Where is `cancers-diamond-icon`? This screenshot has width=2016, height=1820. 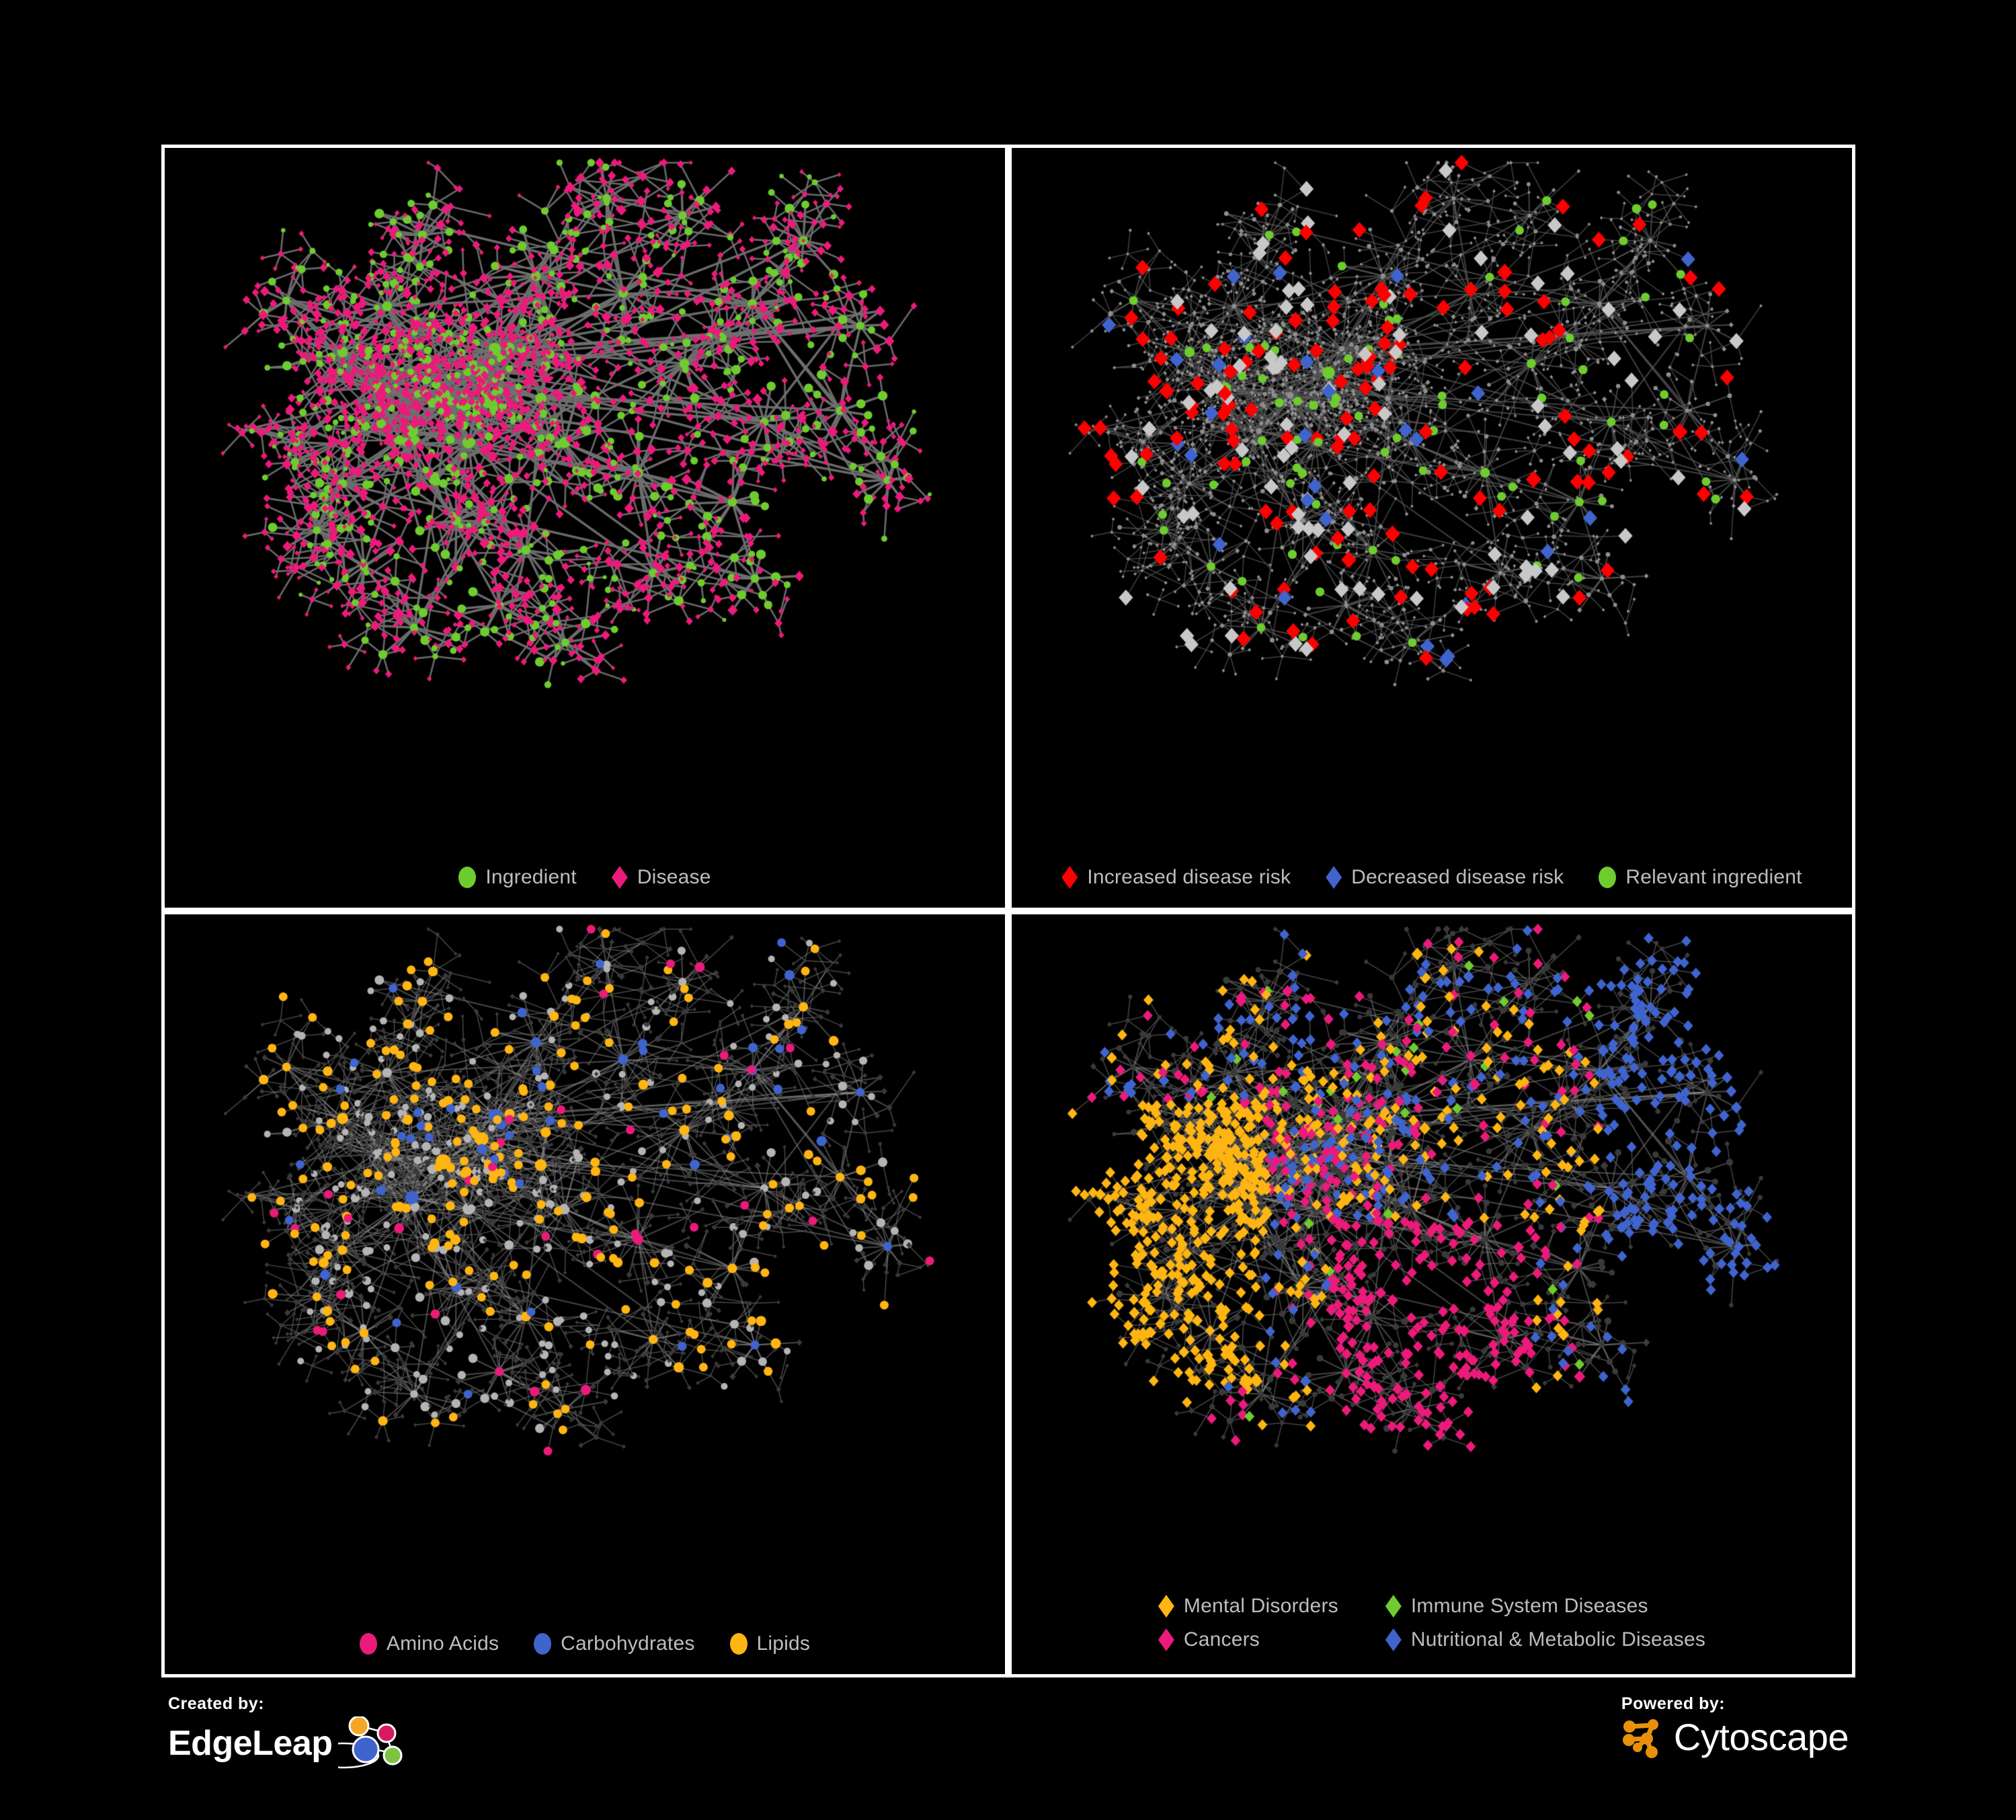 cancers-diamond-icon is located at coordinates (1166, 1639).